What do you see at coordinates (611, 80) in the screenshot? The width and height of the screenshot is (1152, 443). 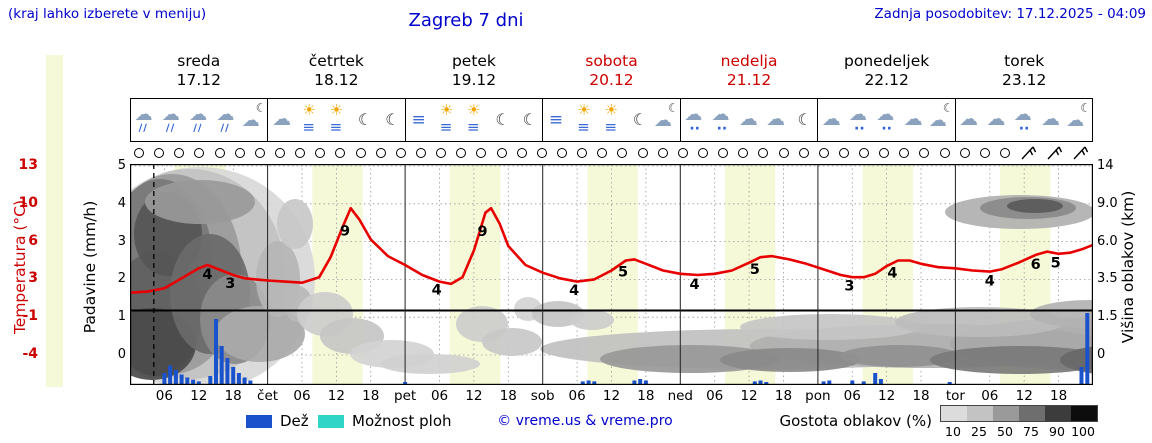 I see `day-date: 20.12` at bounding box center [611, 80].